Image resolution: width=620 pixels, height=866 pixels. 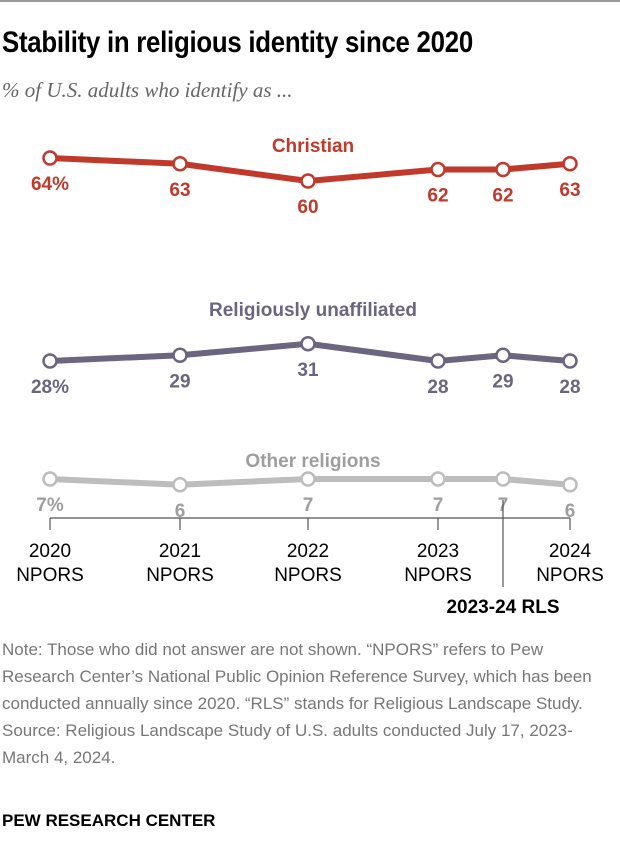 I want to click on x-tick-label: 2020, so click(x=50, y=551).